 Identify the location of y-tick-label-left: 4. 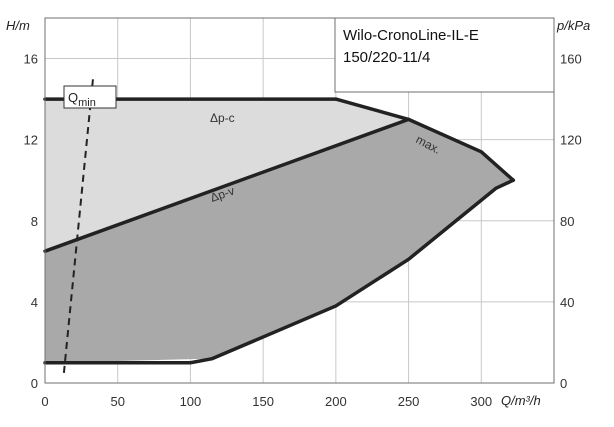
(34, 302).